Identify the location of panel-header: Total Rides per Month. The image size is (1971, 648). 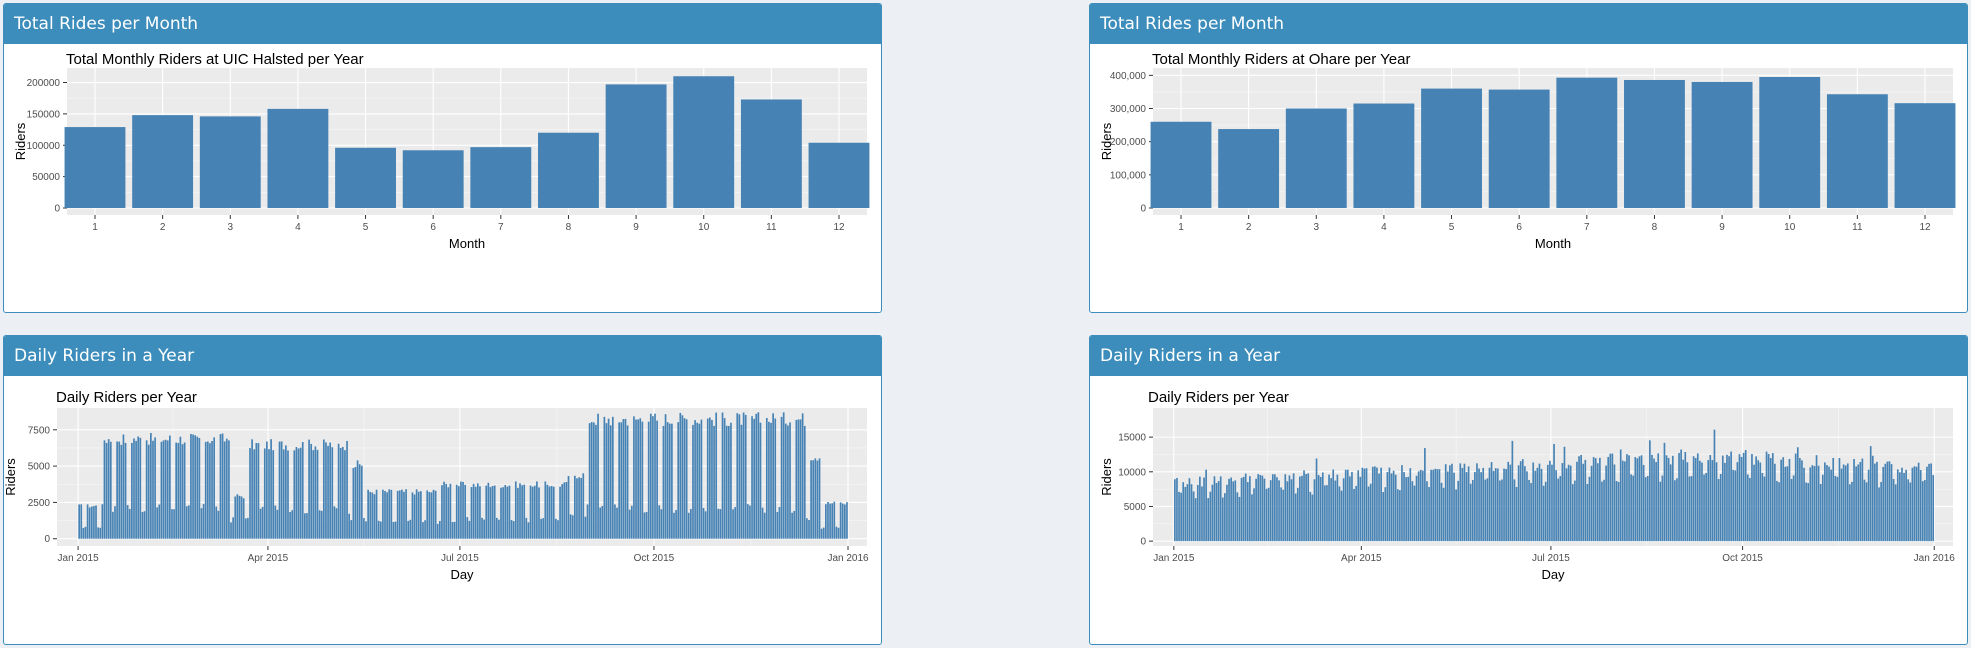
(442, 24).